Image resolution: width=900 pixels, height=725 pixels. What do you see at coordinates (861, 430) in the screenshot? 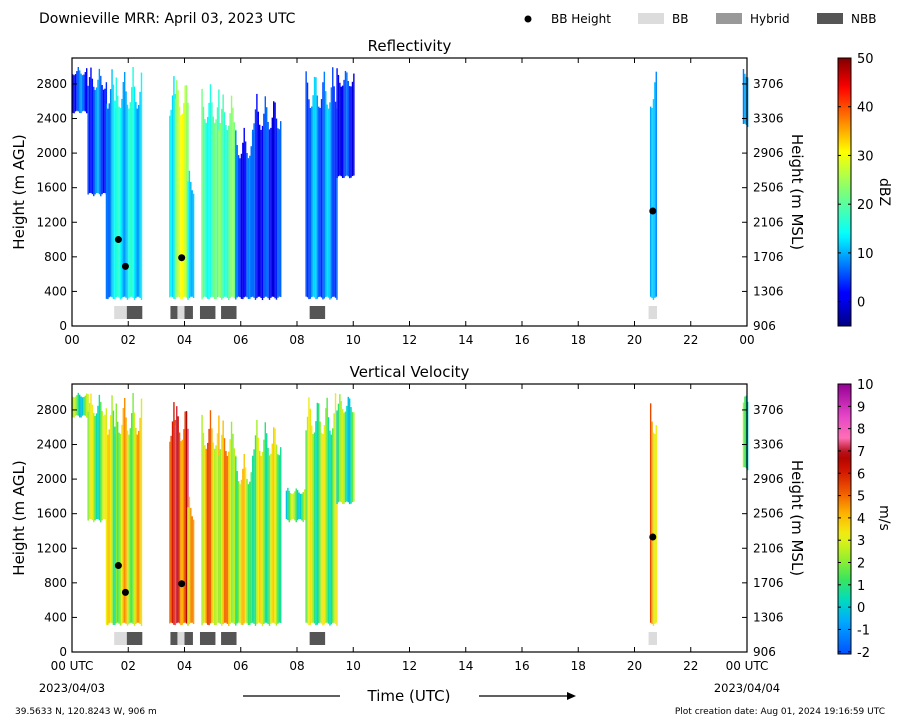
I see `colorbar-tick-label: 8` at bounding box center [861, 430].